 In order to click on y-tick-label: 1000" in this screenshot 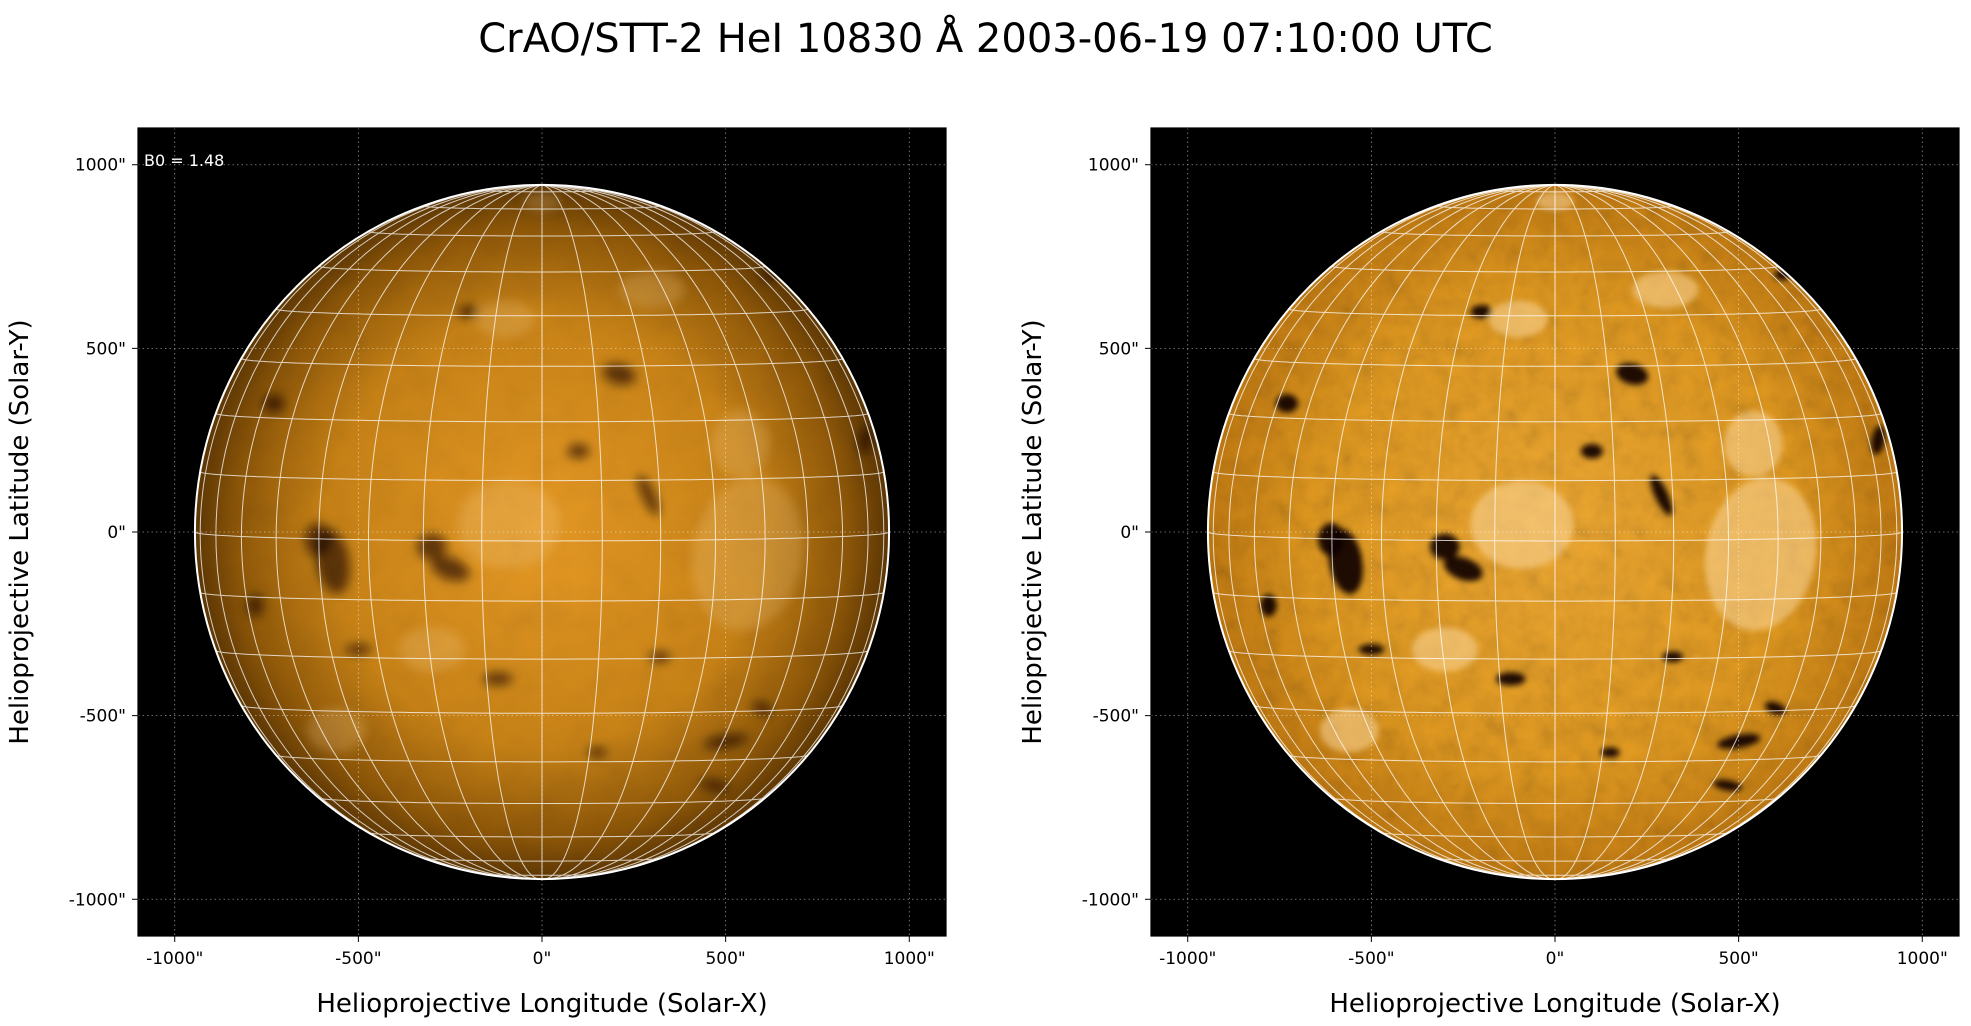, I will do `click(100, 166)`.